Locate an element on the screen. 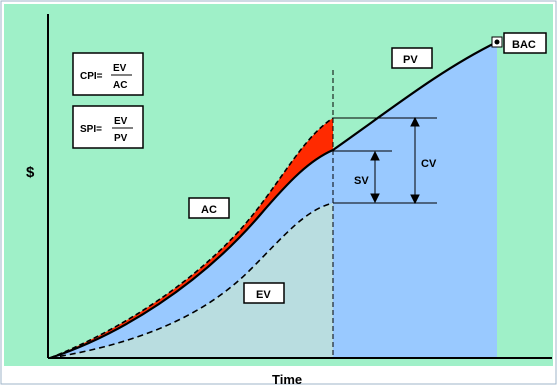  cv-arrow is located at coordinates (415, 160).